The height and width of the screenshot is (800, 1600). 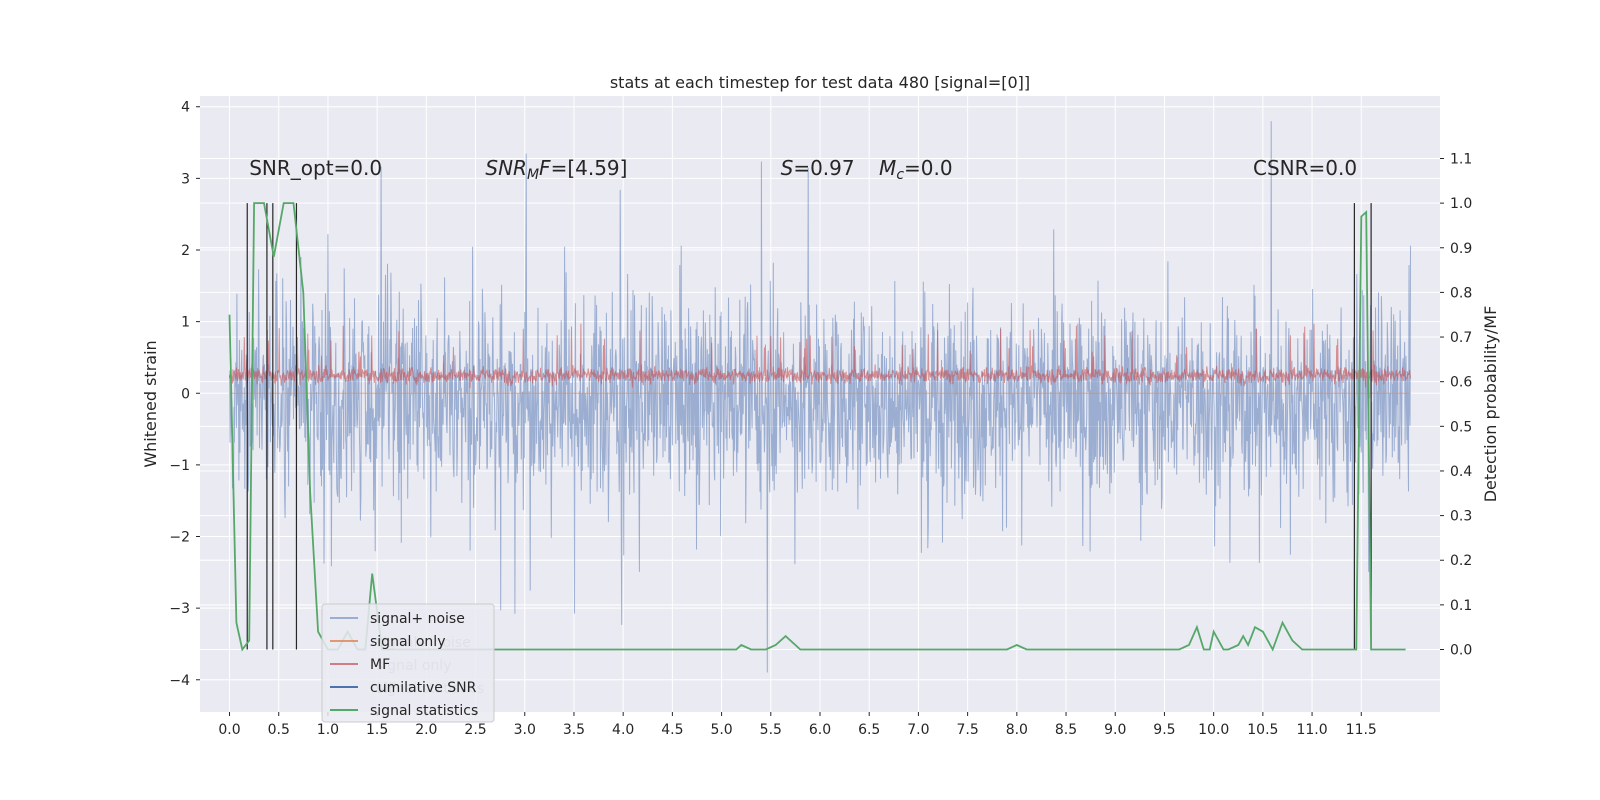 What do you see at coordinates (1461, 606) in the screenshot?
I see `y2-tick-label: 0.1` at bounding box center [1461, 606].